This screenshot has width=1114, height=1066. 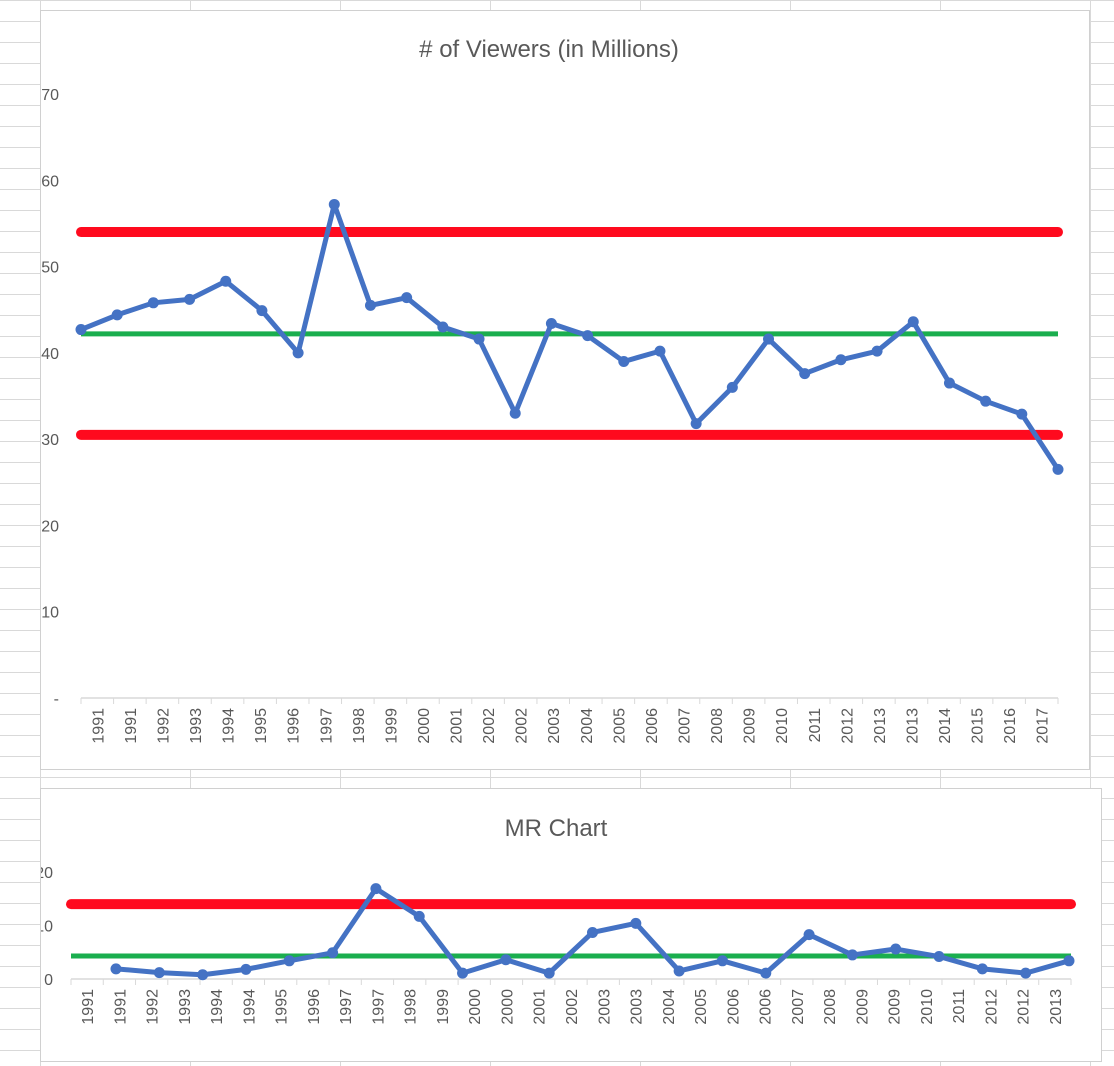 I want to click on chart-title: # of Viewers (in Millions), so click(x=549, y=49).